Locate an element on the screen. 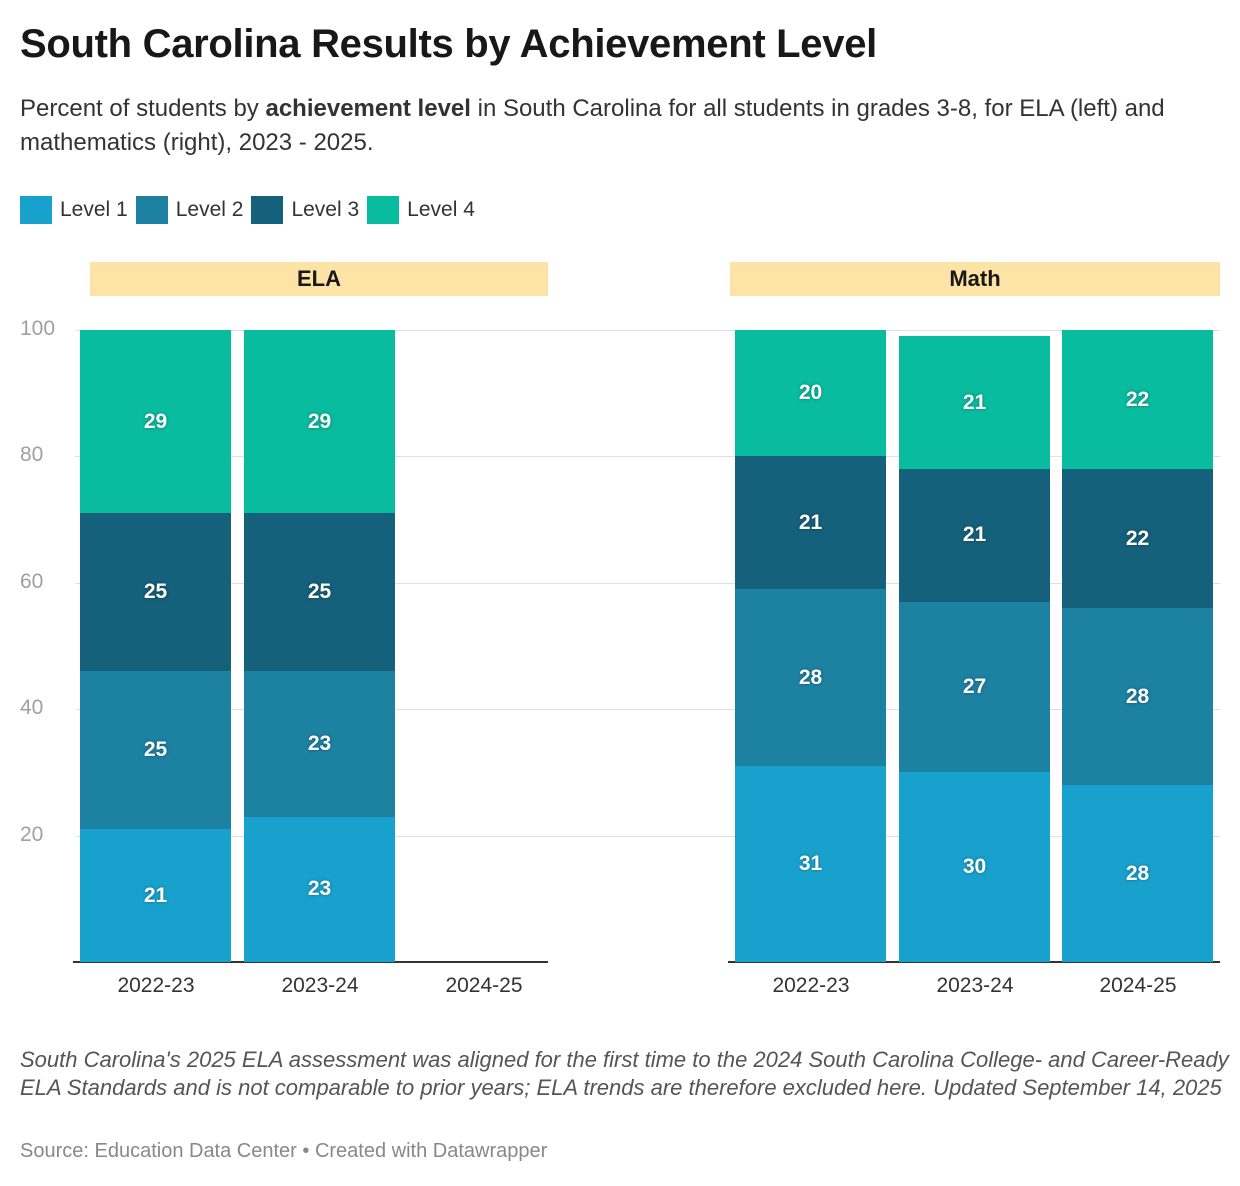  y-tick-label: 40 is located at coordinates (32, 708).